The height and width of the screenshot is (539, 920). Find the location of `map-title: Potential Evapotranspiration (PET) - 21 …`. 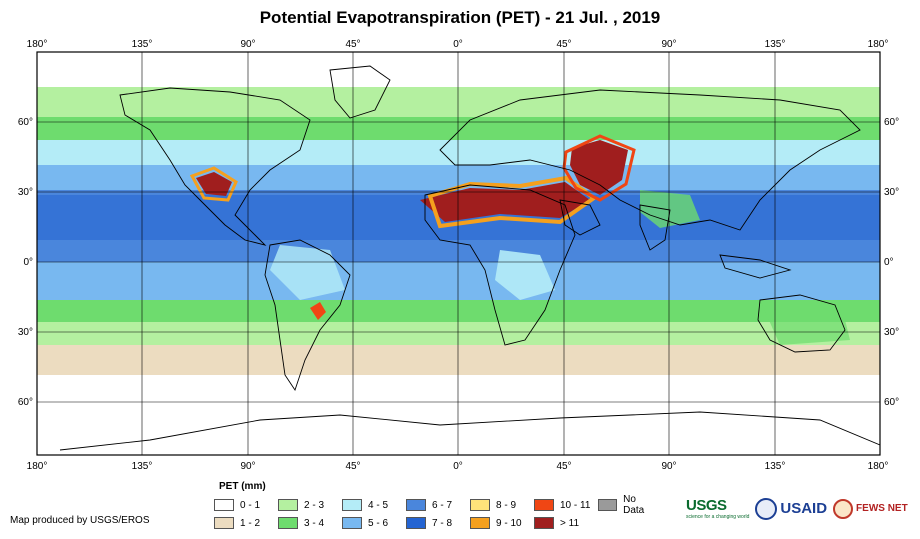

map-title: Potential Evapotranspiration (PET) - 21 … is located at coordinates (460, 17).